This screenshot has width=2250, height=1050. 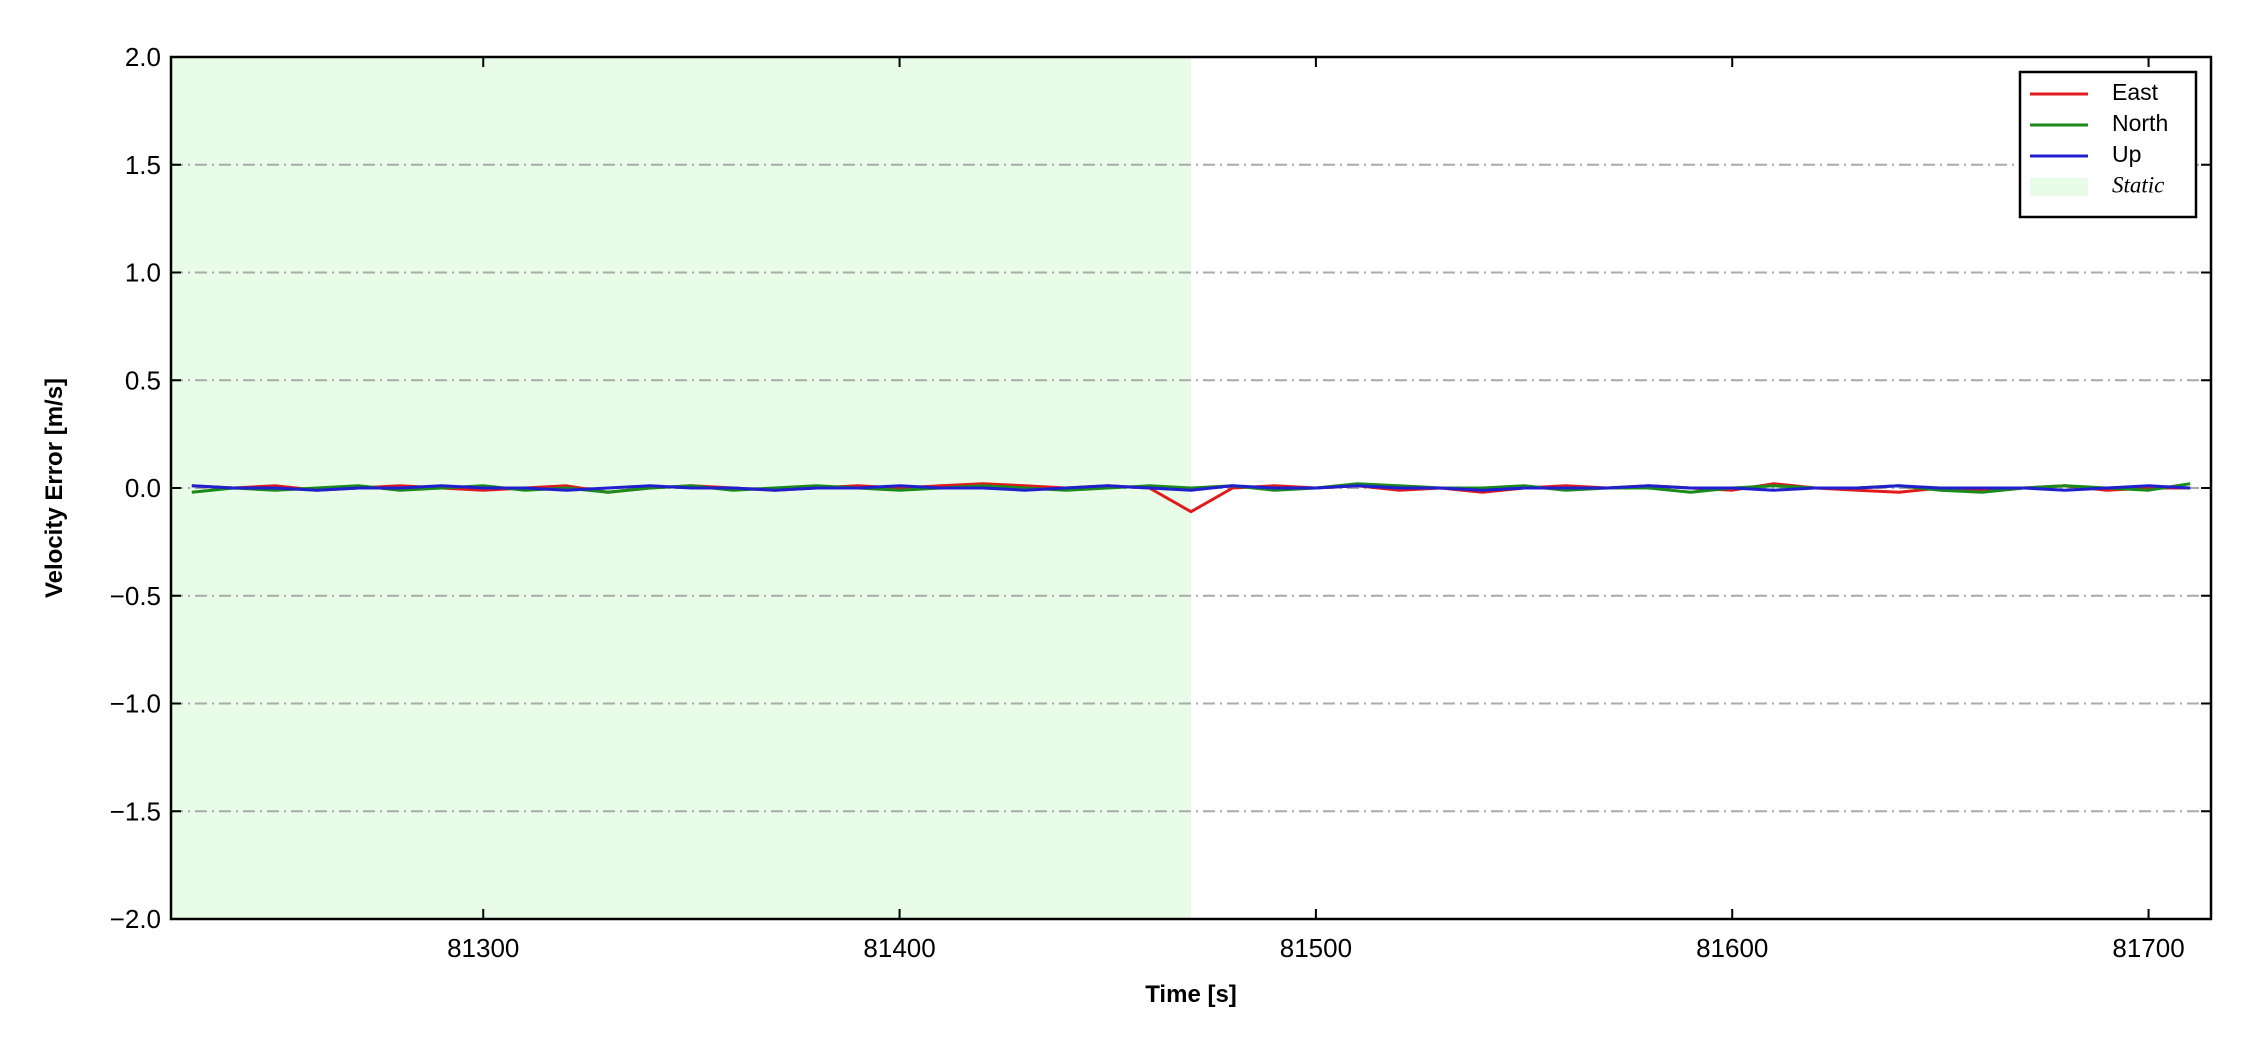 I want to click on y-tick-label: 0.5, so click(x=143, y=380).